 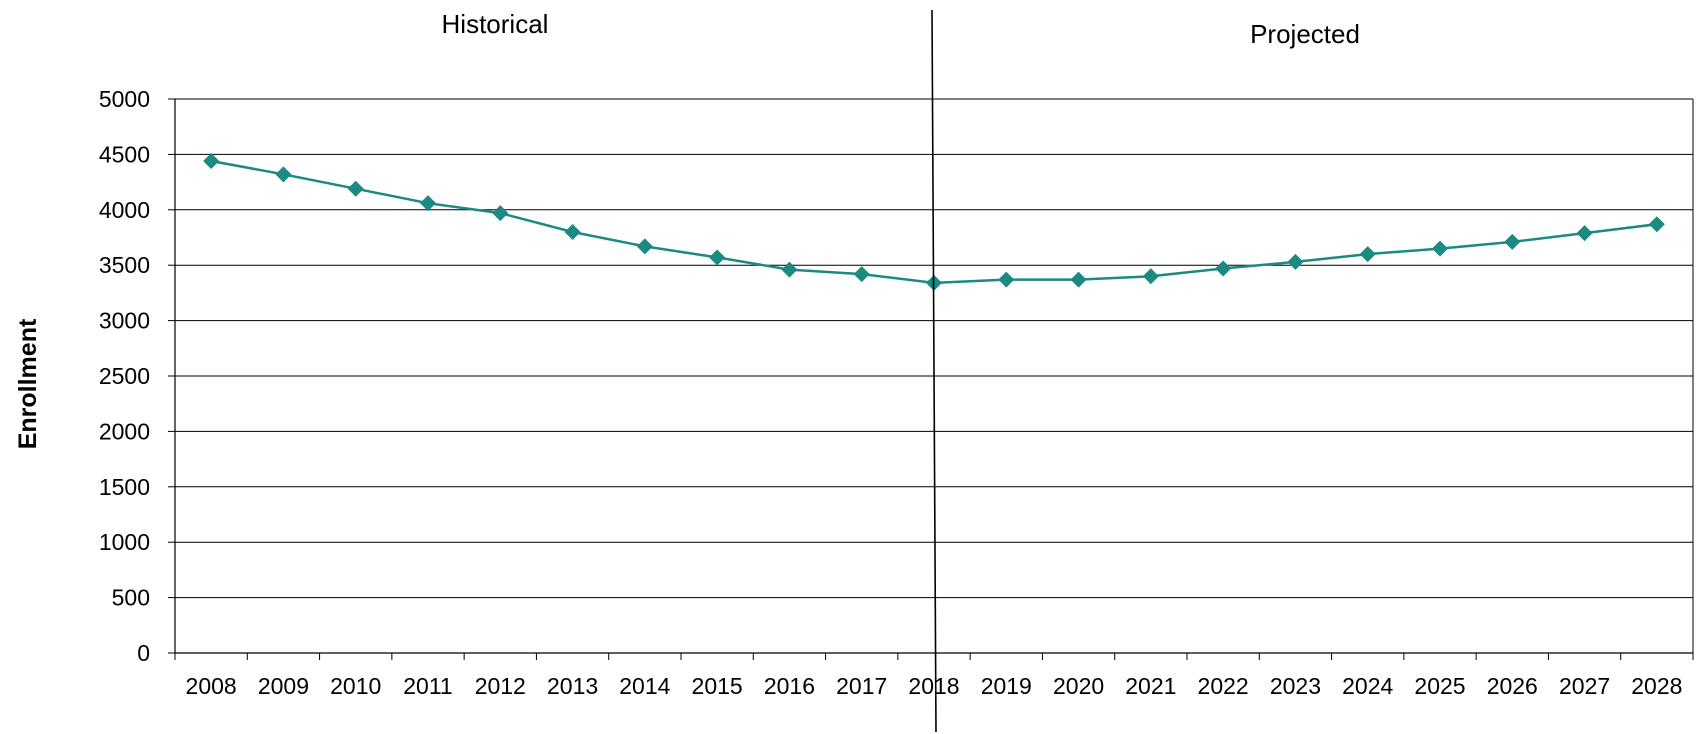 I want to click on x-tick-label: 2012, so click(x=500, y=686).